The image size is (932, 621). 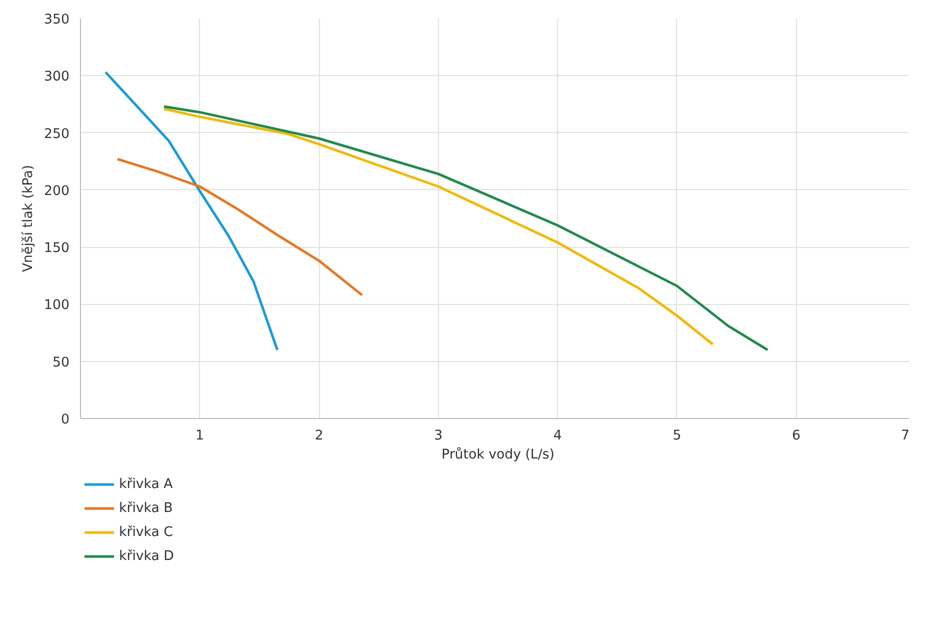 I want to click on y-tick-label: 250, so click(x=57, y=134).